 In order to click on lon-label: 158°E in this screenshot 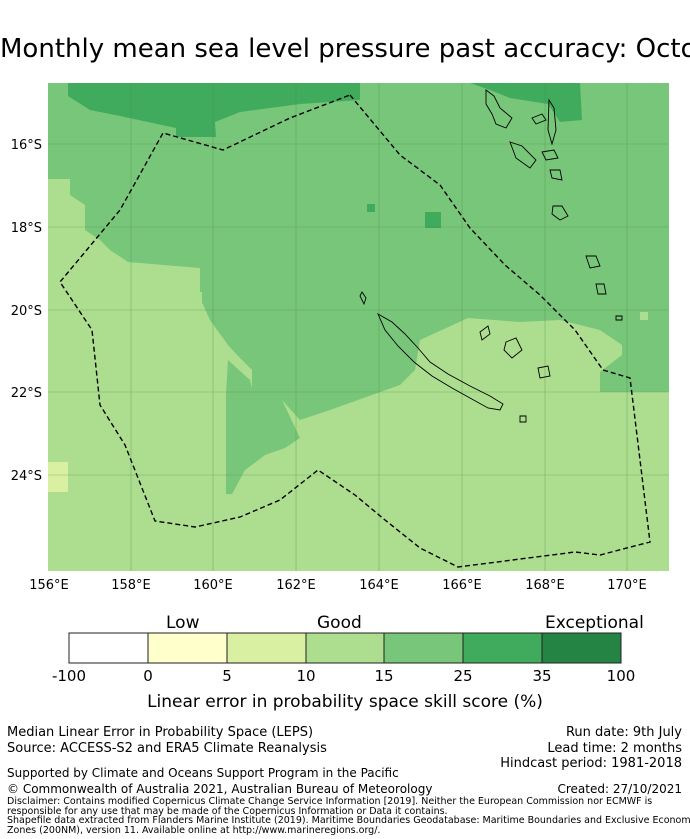, I will do `click(131, 585)`.